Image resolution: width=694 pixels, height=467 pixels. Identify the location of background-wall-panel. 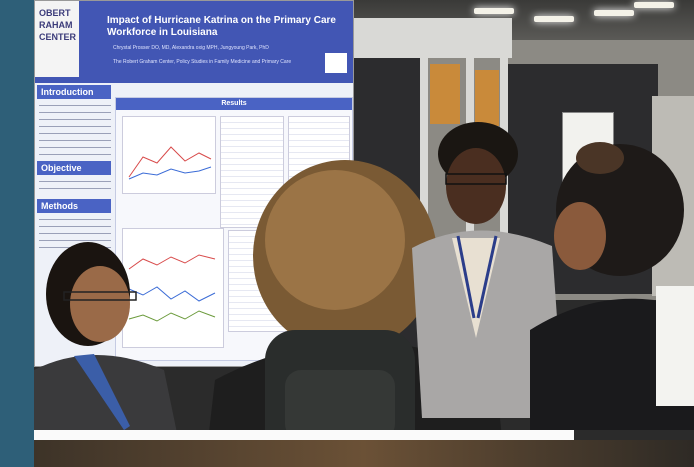
(675, 346).